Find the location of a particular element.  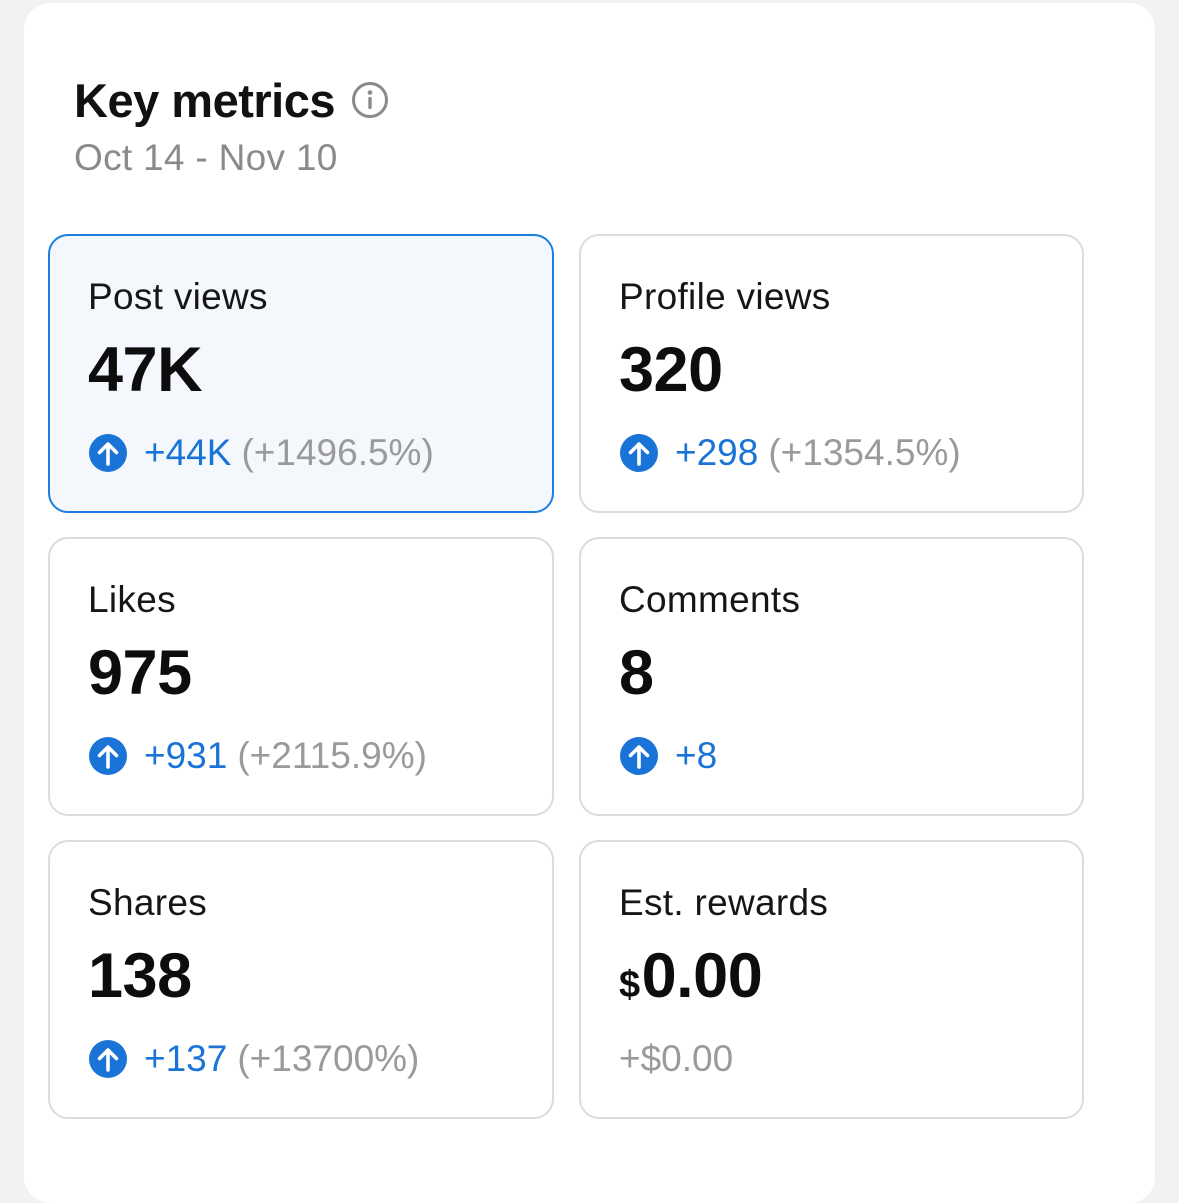

metric-label: Shares is located at coordinates (148, 902).